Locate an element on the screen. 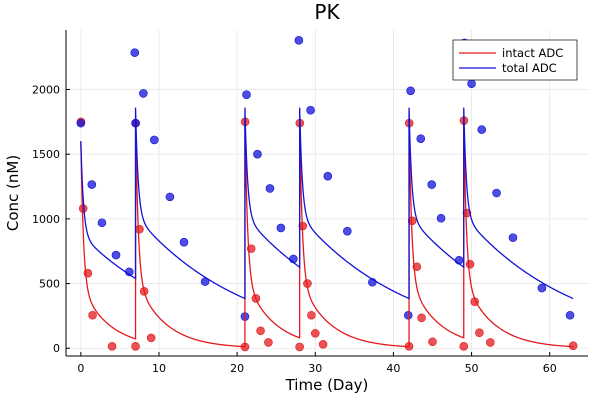 This screenshot has width=600, height=400. legend-label-intact-adc: intact ADC is located at coordinates (532, 53).